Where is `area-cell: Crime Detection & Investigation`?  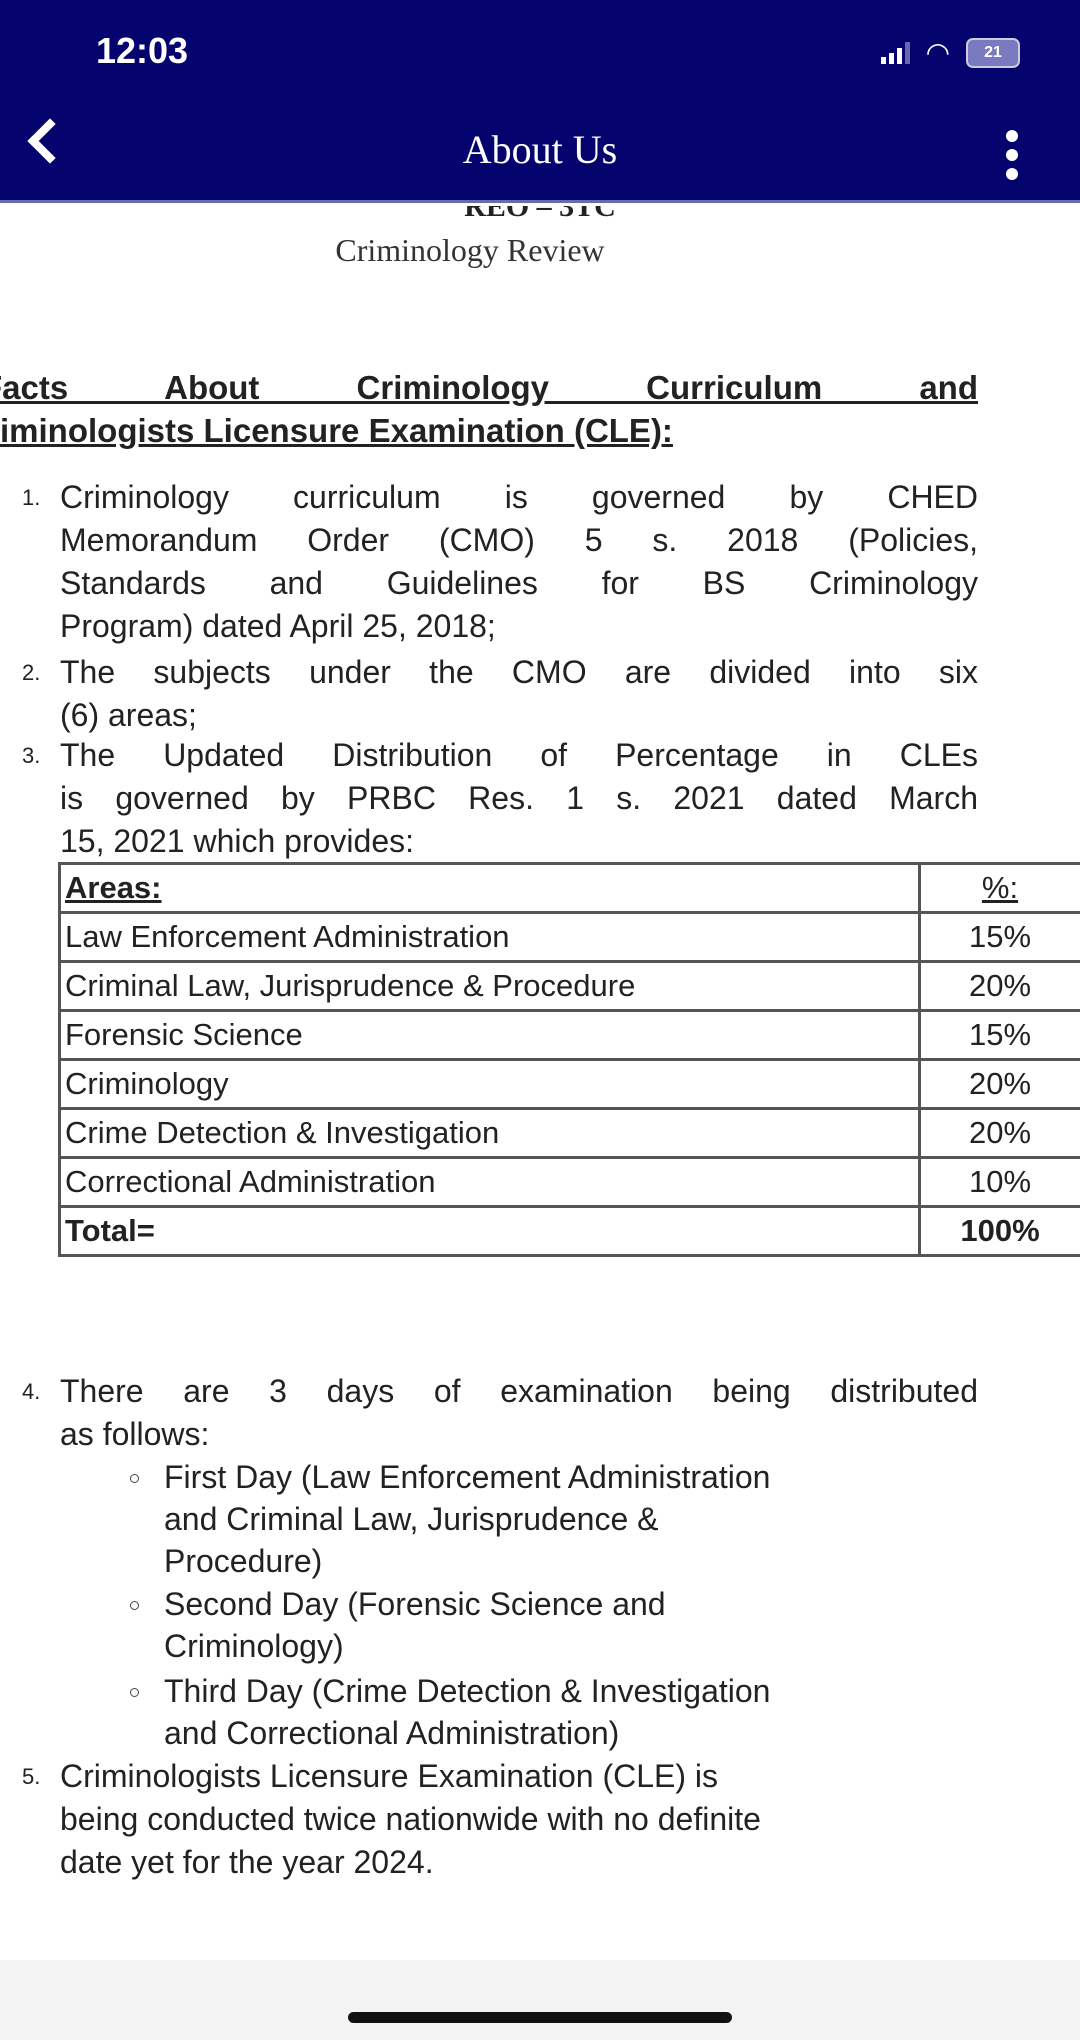 area-cell: Crime Detection & Investigation is located at coordinates (489, 1133).